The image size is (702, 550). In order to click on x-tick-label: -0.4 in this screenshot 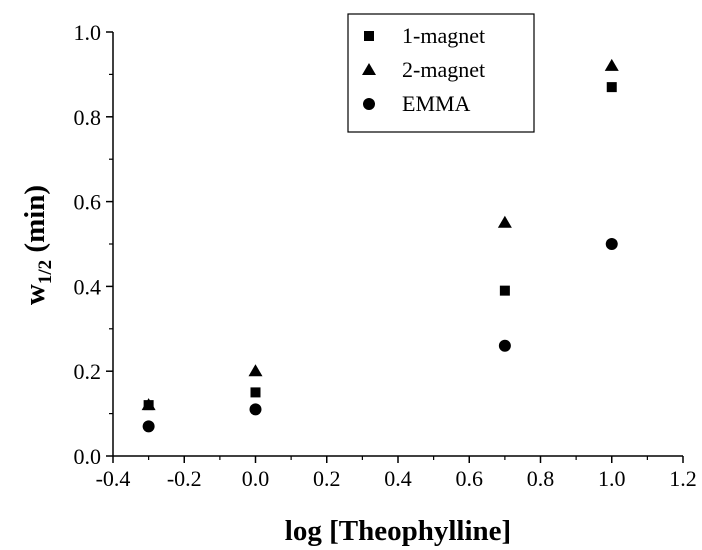, I will do `click(113, 478)`.